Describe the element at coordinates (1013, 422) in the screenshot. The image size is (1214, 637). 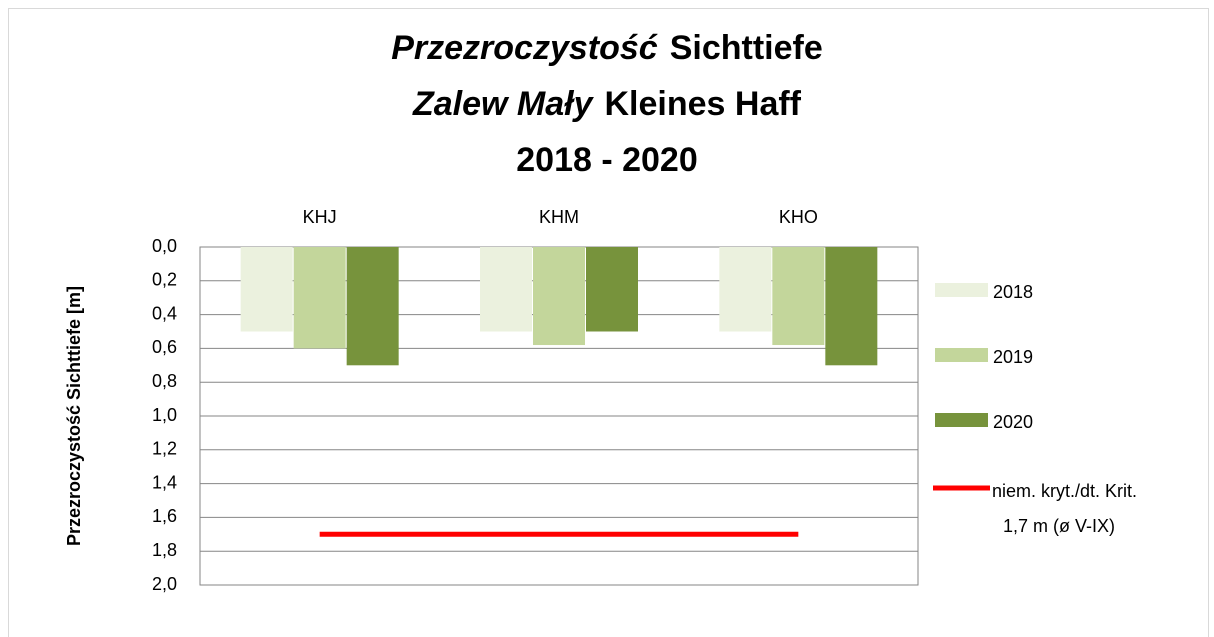
I see `legend-label: 2020` at that location.